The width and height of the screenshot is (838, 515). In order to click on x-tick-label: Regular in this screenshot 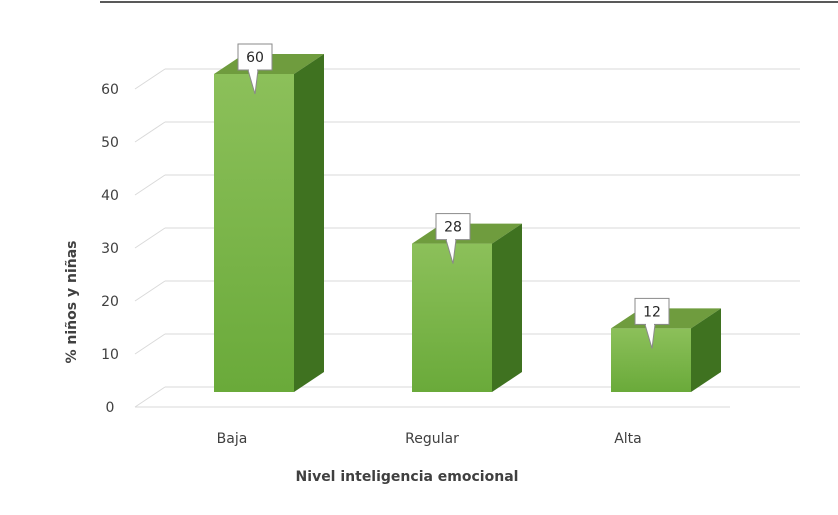, I will do `click(432, 439)`.